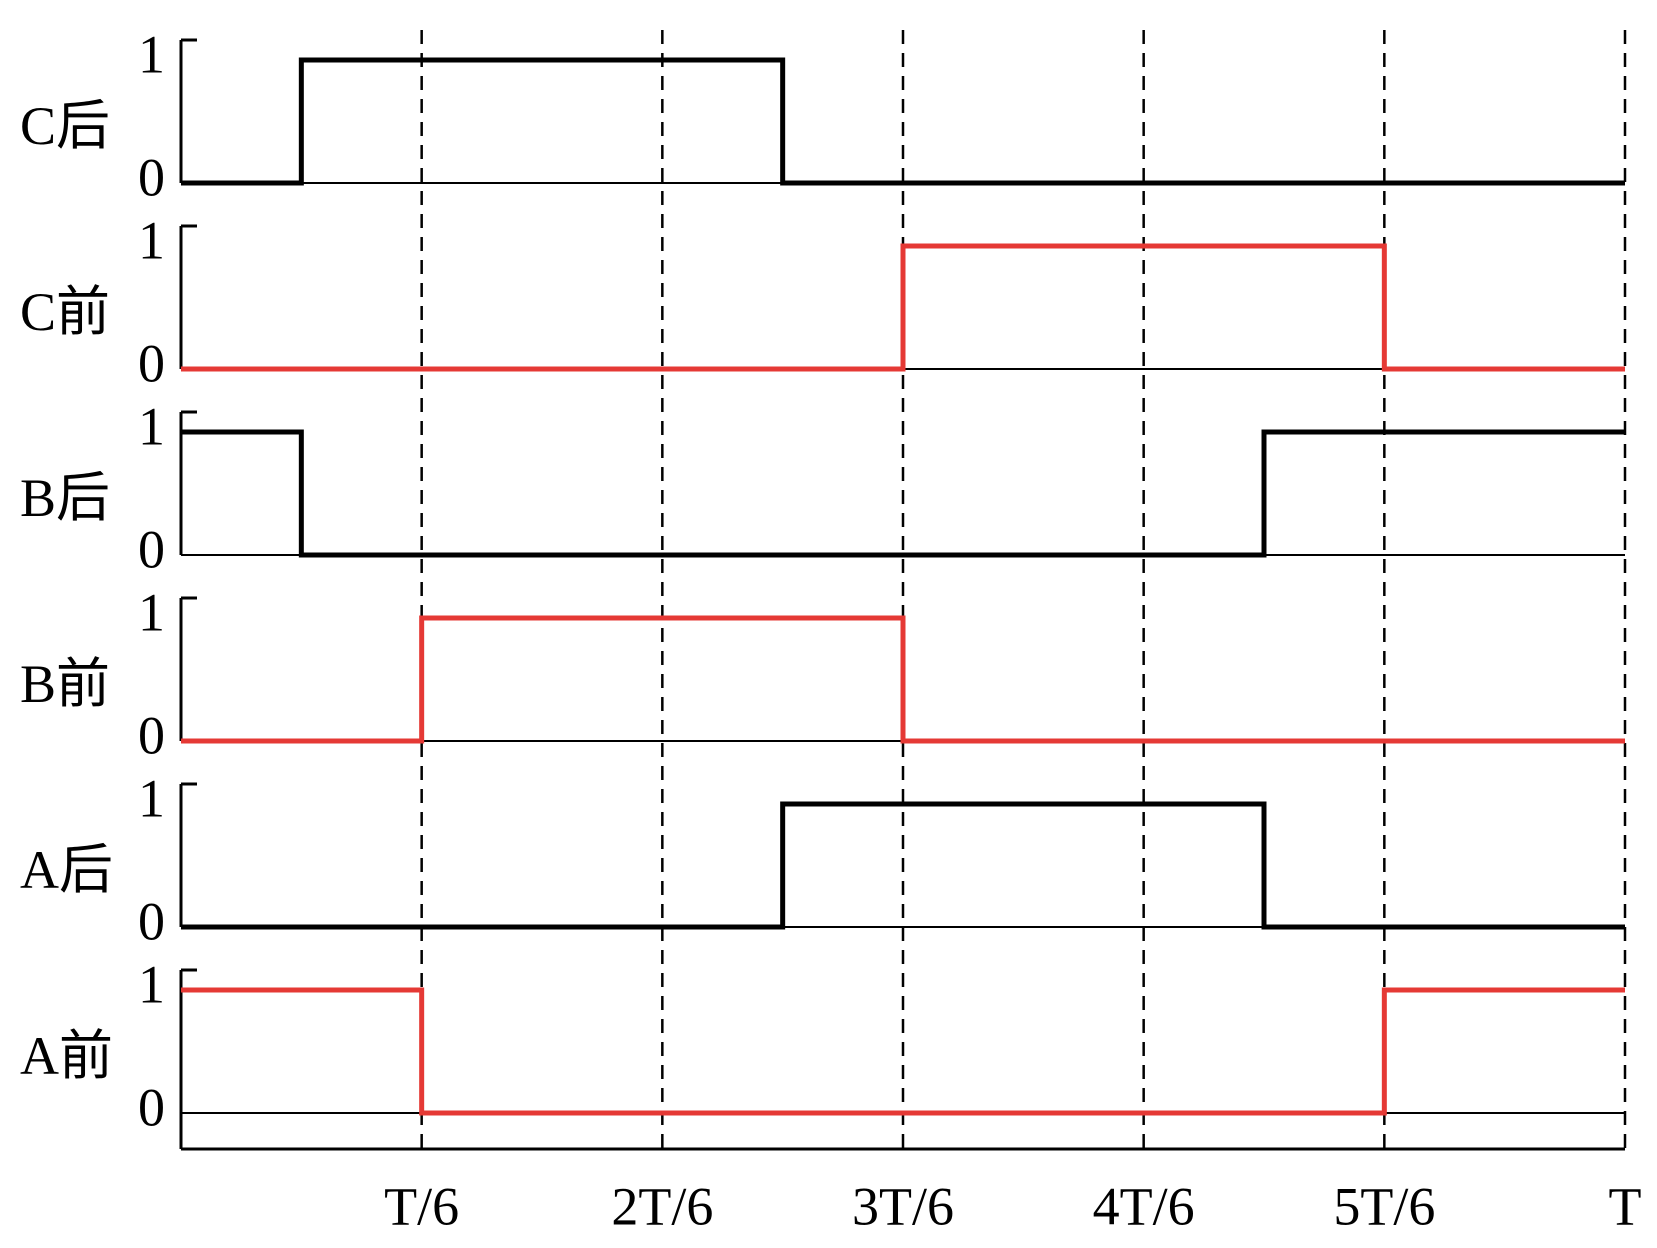  Describe the element at coordinates (1144, 1206) in the screenshot. I see `x-tick-label: 4T/6` at that location.